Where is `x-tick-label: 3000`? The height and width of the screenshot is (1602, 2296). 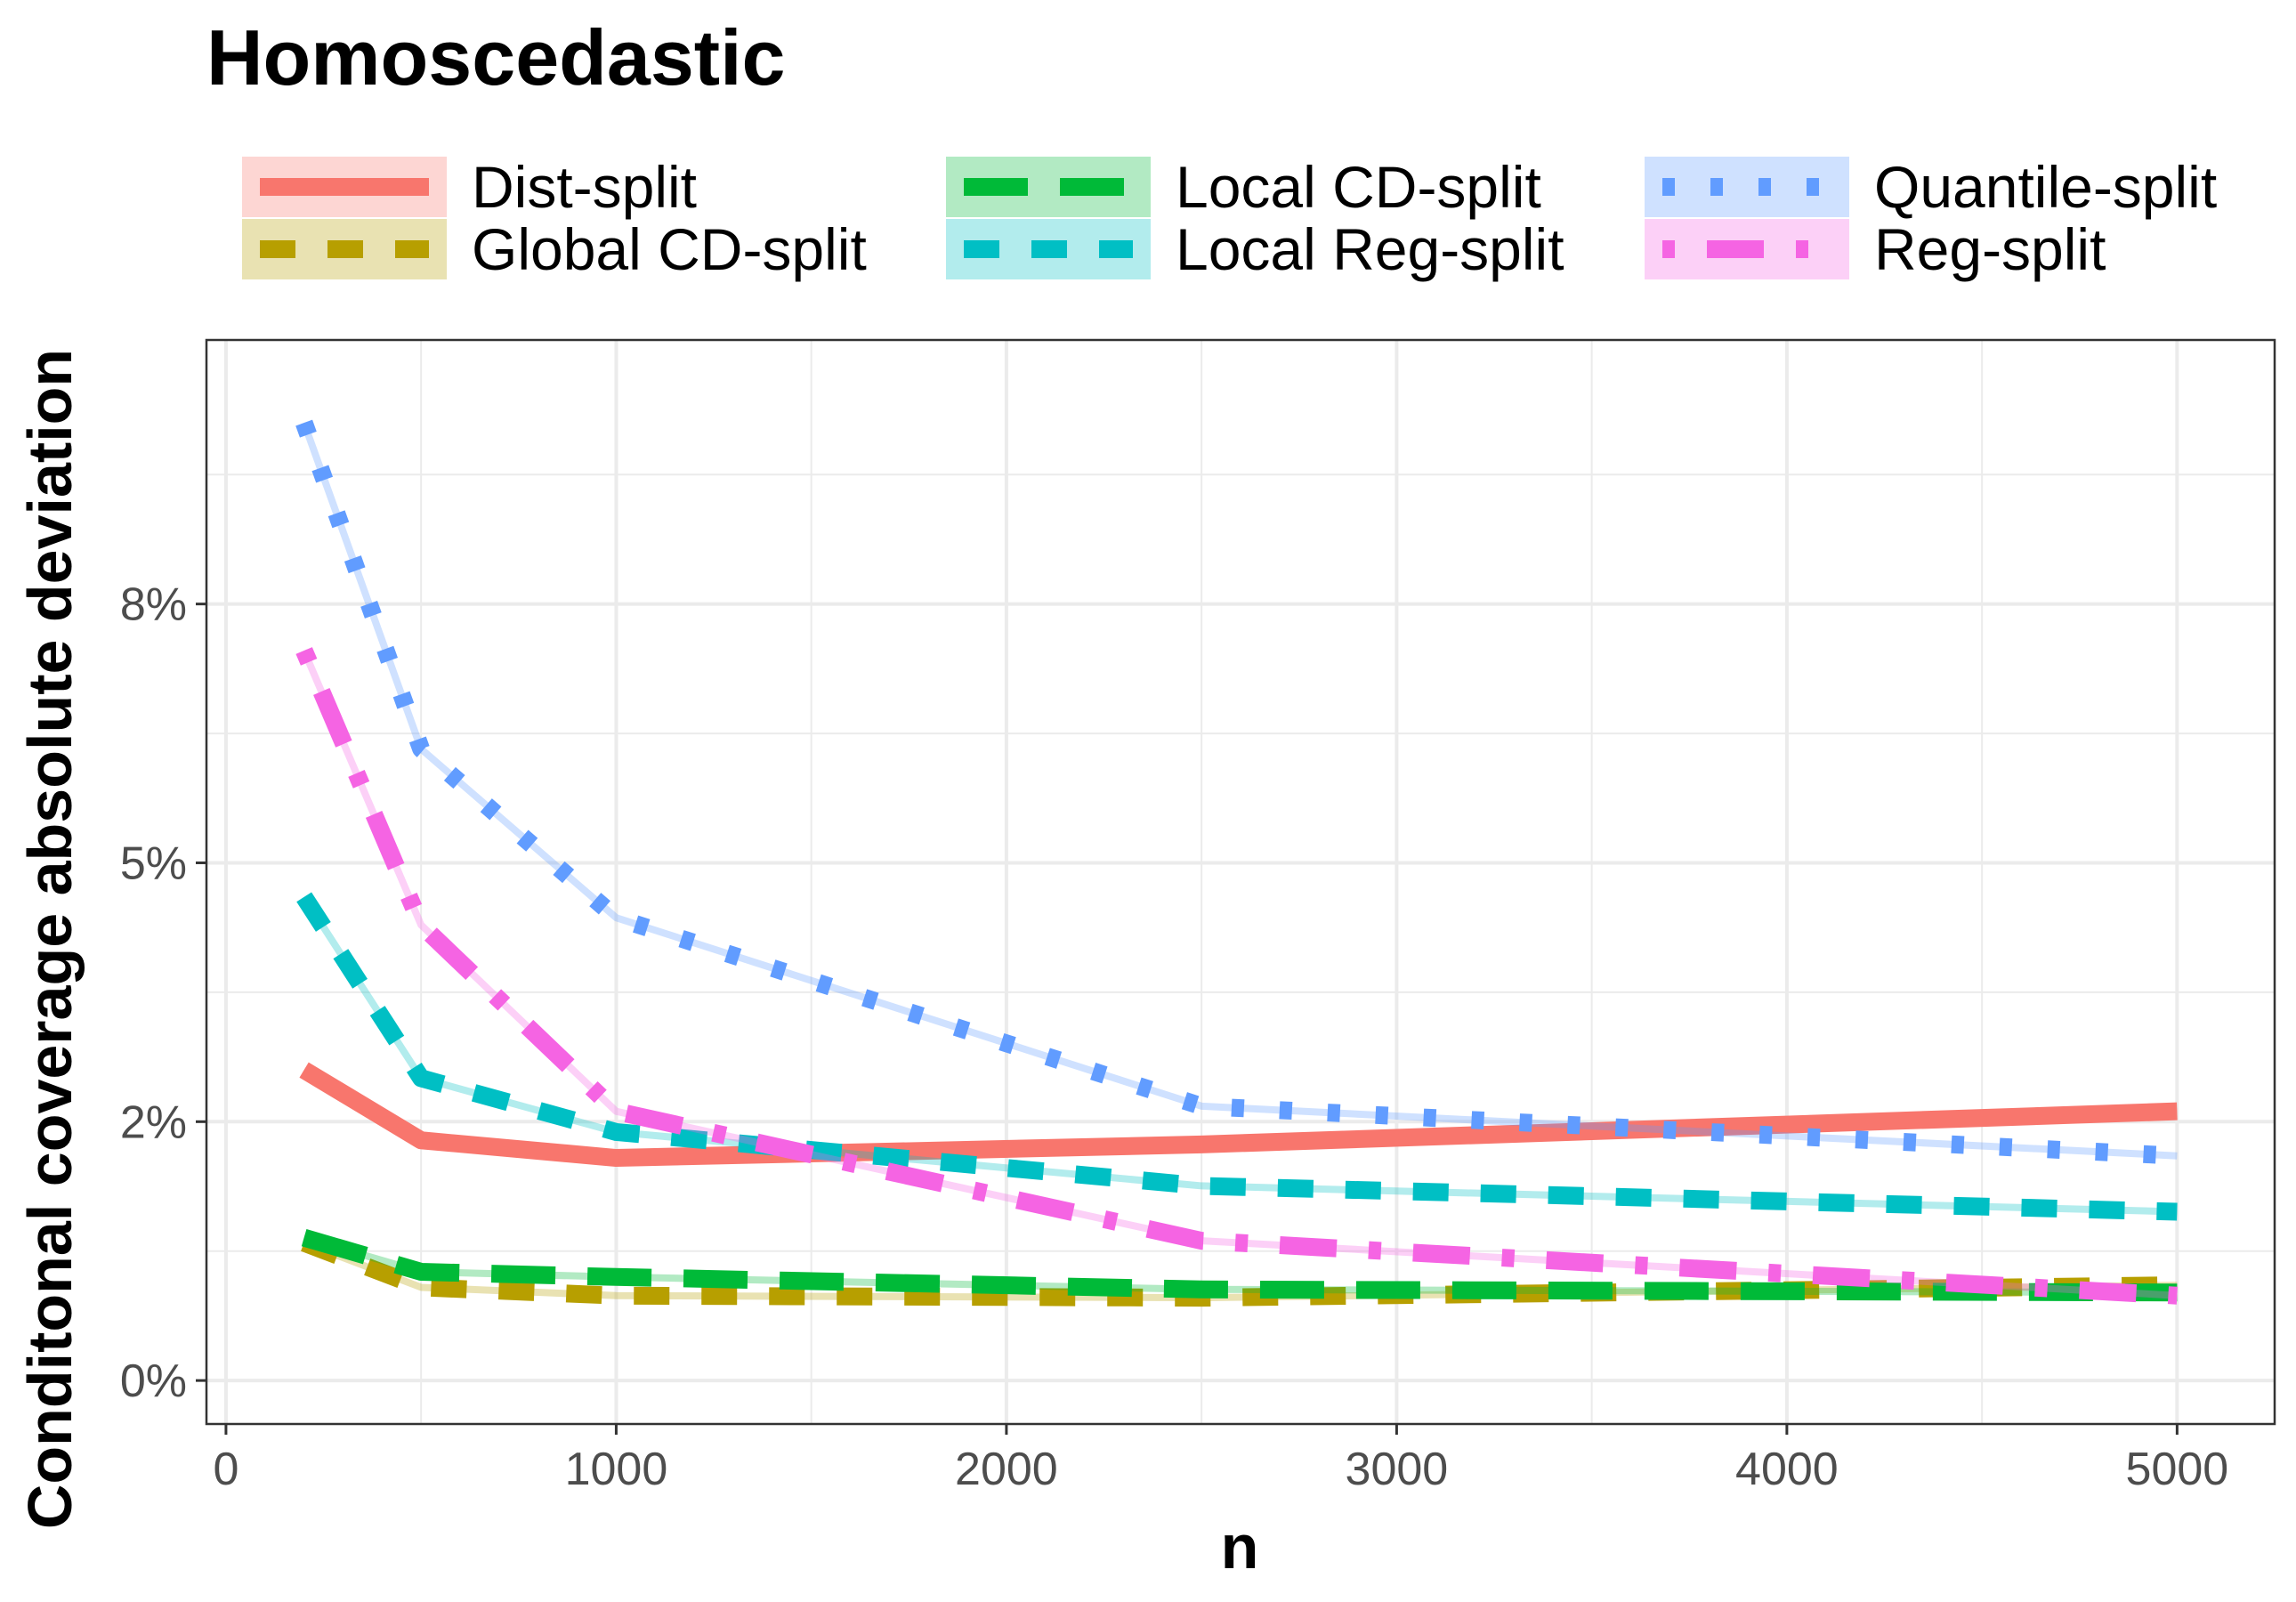
x-tick-label: 3000 is located at coordinates (1397, 1470).